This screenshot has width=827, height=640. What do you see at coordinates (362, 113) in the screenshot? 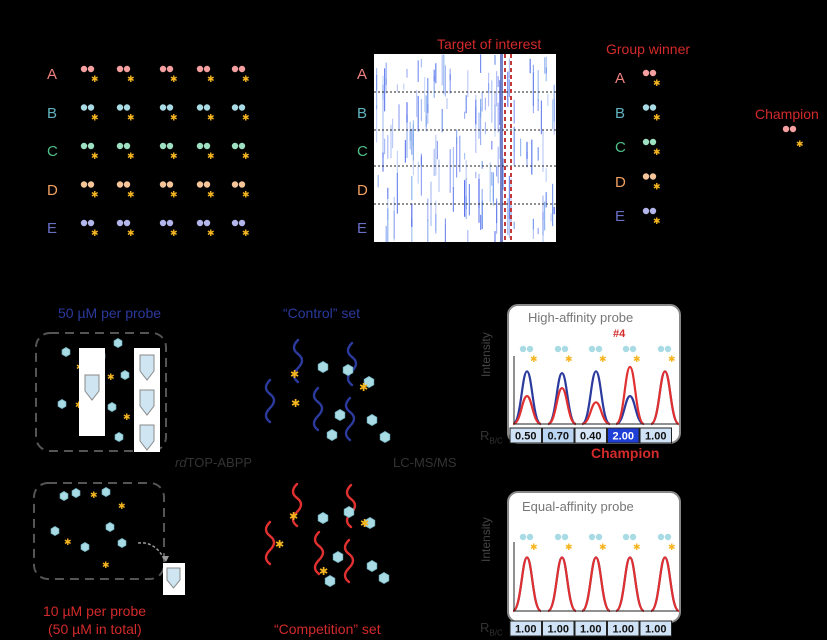
I see `row-letter-b-heatmap: B` at bounding box center [362, 113].